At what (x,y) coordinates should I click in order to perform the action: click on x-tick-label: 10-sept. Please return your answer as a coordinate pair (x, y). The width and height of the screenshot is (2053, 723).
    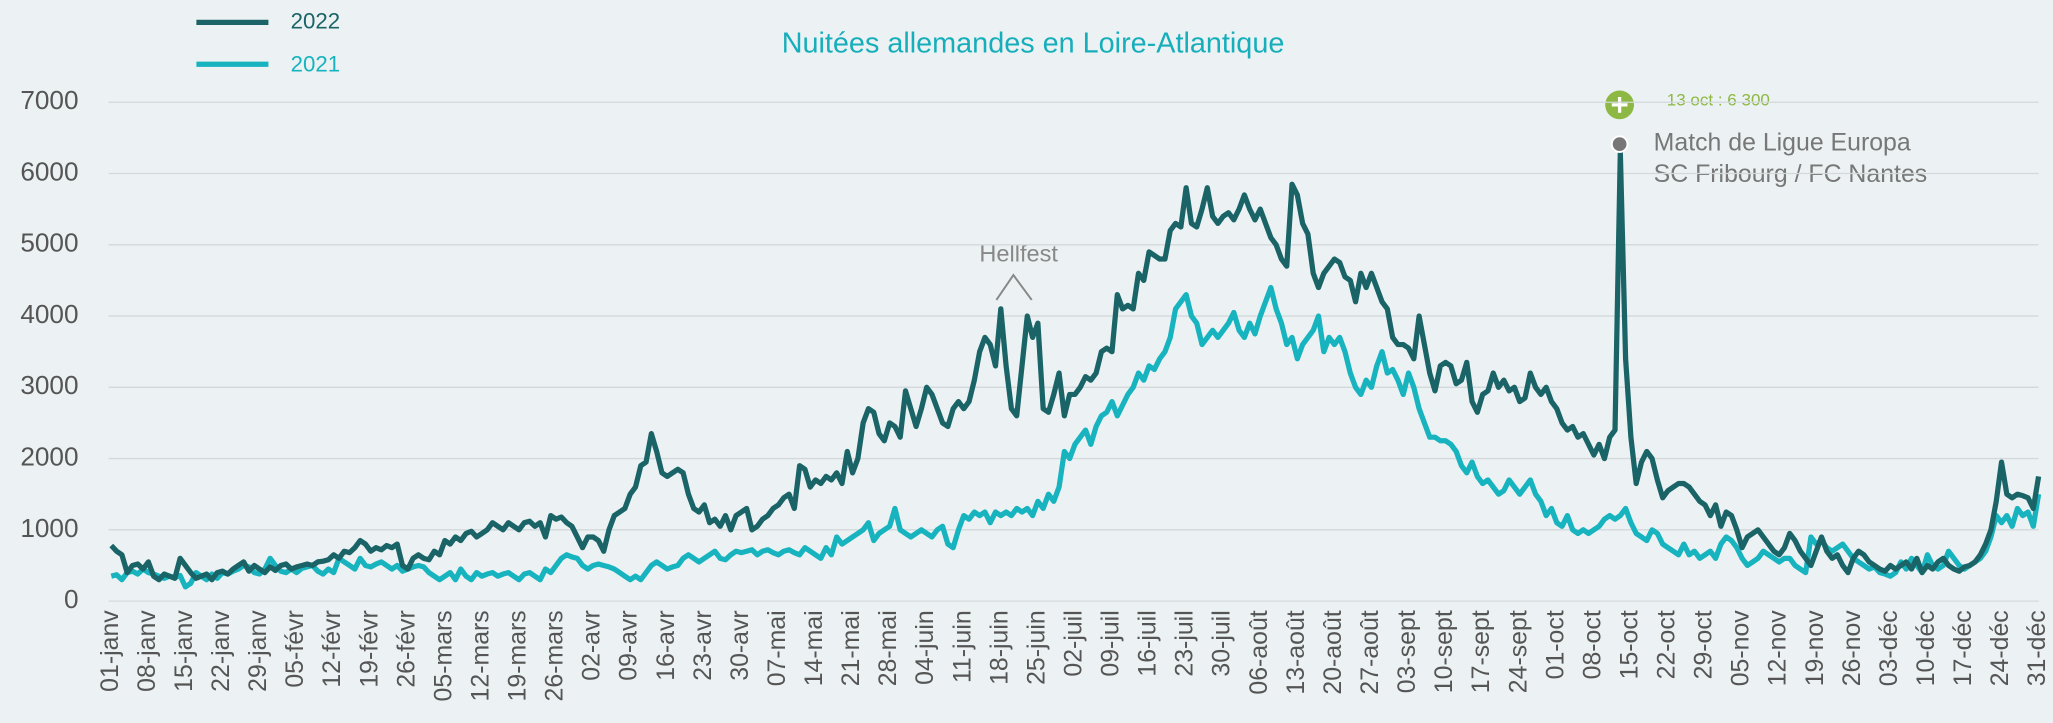
    Looking at the image, I should click on (1444, 651).